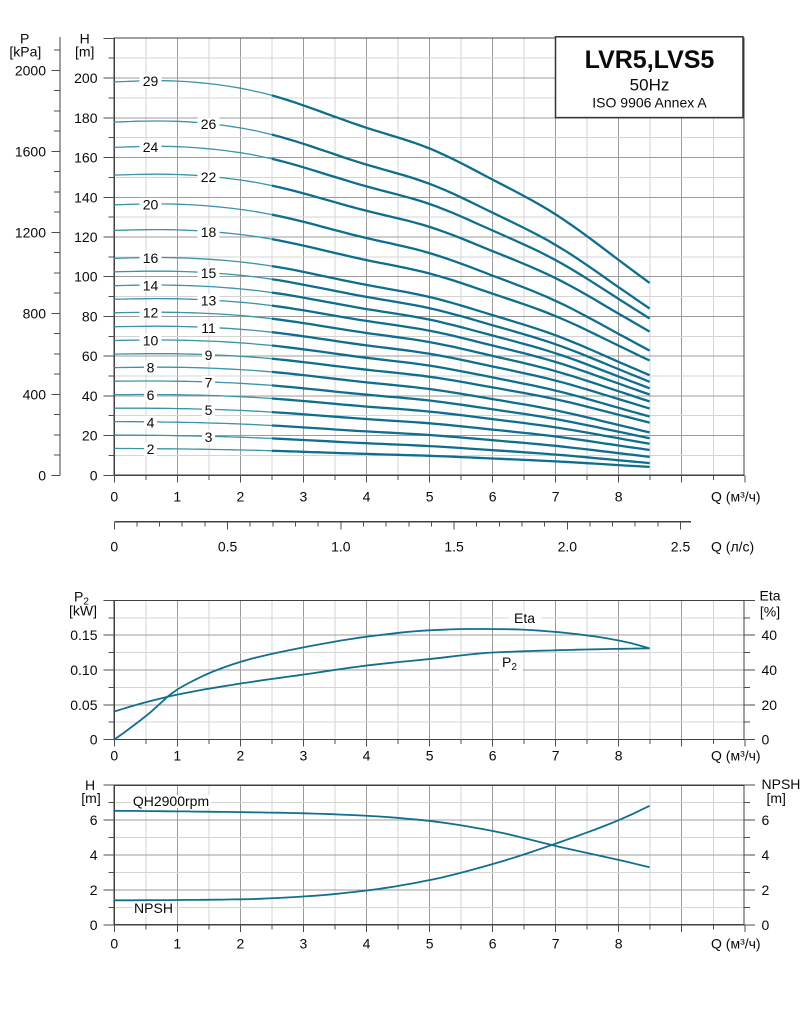  What do you see at coordinates (151, 147) in the screenshot?
I see `svg-text: 24` at bounding box center [151, 147].